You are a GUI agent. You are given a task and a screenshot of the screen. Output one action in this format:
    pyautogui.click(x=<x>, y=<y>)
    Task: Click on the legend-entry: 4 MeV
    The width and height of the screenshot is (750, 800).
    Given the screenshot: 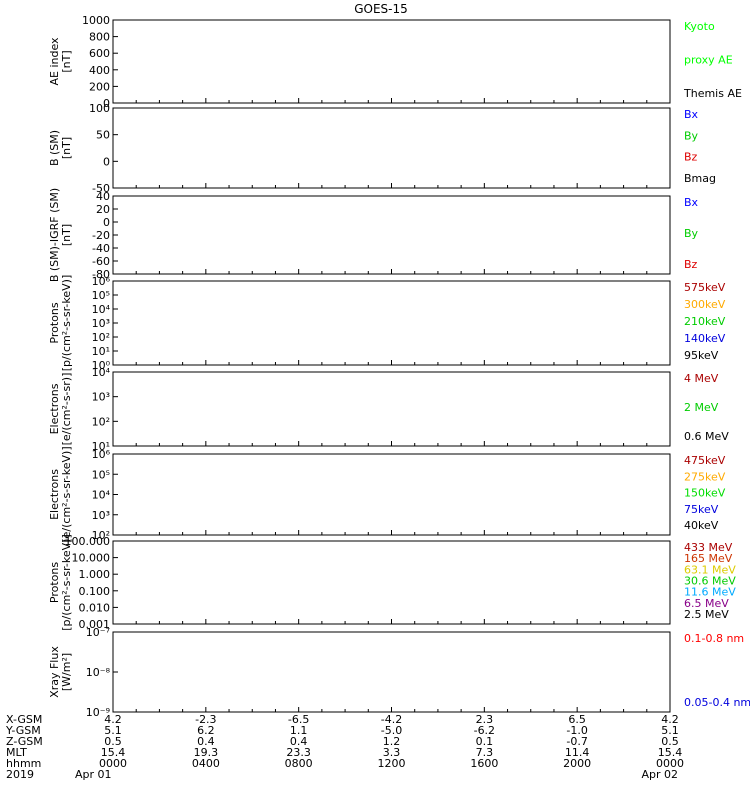 What is the action you would take?
    pyautogui.click(x=701, y=378)
    